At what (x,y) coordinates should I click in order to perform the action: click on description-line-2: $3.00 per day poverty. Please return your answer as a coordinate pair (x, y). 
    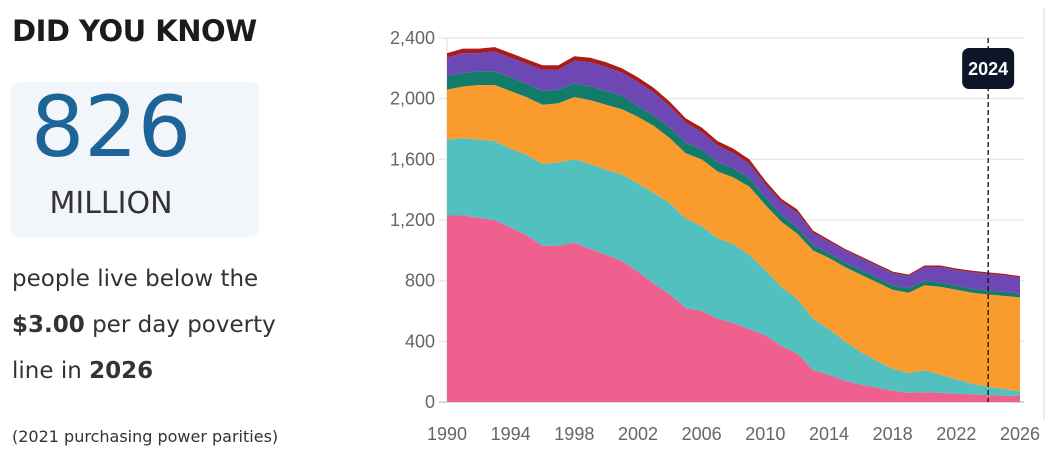
    Looking at the image, I should click on (177, 325).